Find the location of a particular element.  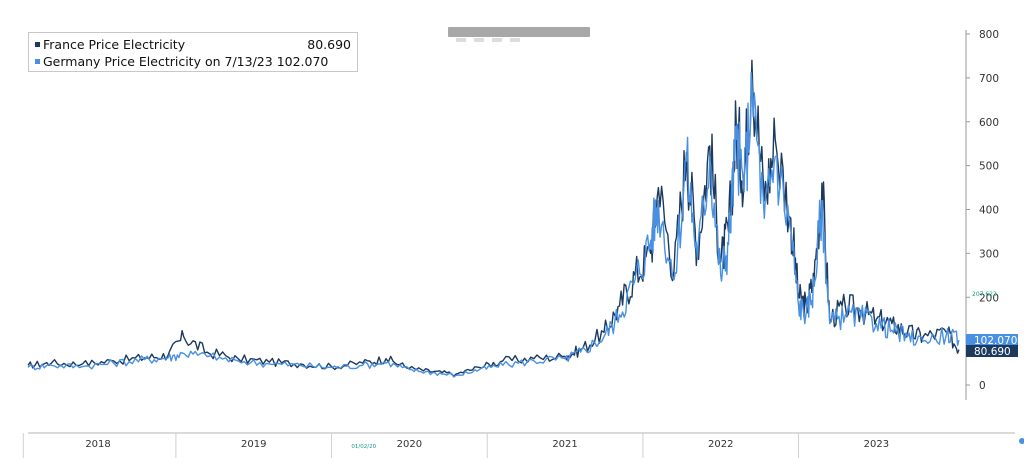

x-tick-label: 2020 is located at coordinates (409, 444).